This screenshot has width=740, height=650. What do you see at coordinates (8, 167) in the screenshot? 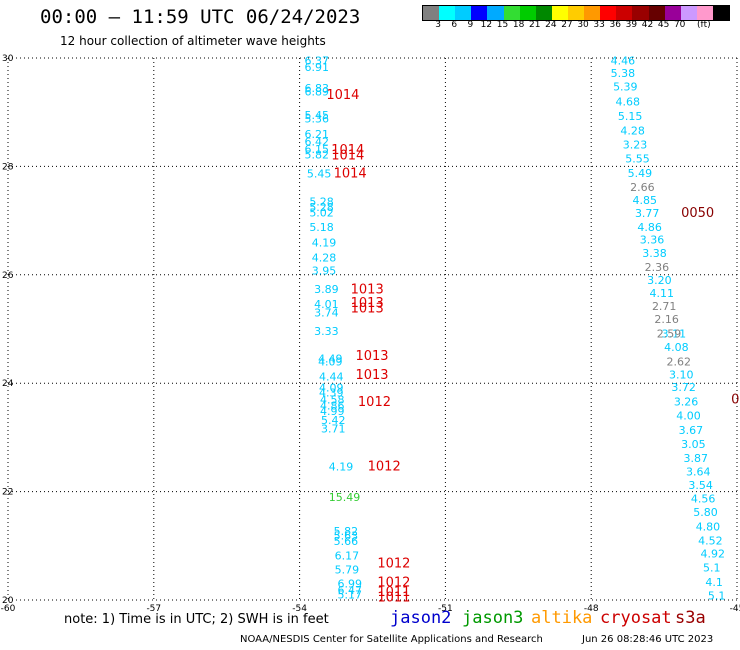
I see `y-tick-label: 28` at bounding box center [8, 167].